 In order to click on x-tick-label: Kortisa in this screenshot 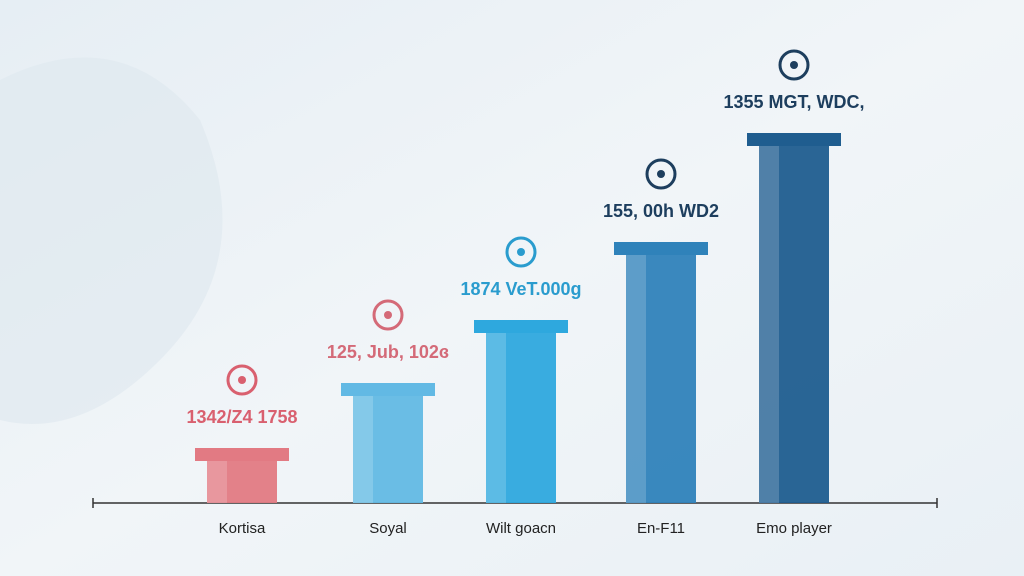, I will do `click(242, 528)`.